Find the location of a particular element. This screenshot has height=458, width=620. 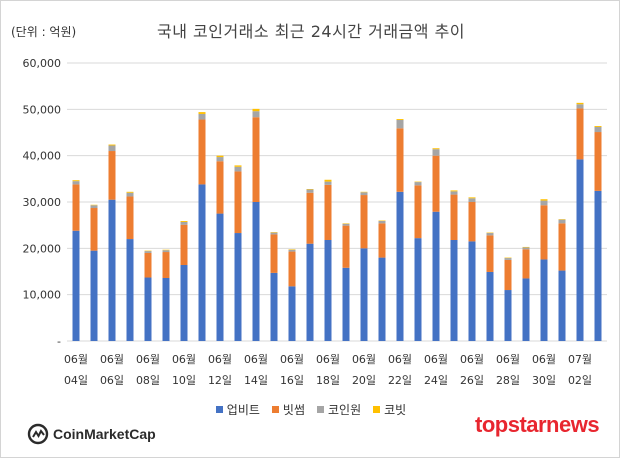

y-tick-label: - is located at coordinates (59, 341).